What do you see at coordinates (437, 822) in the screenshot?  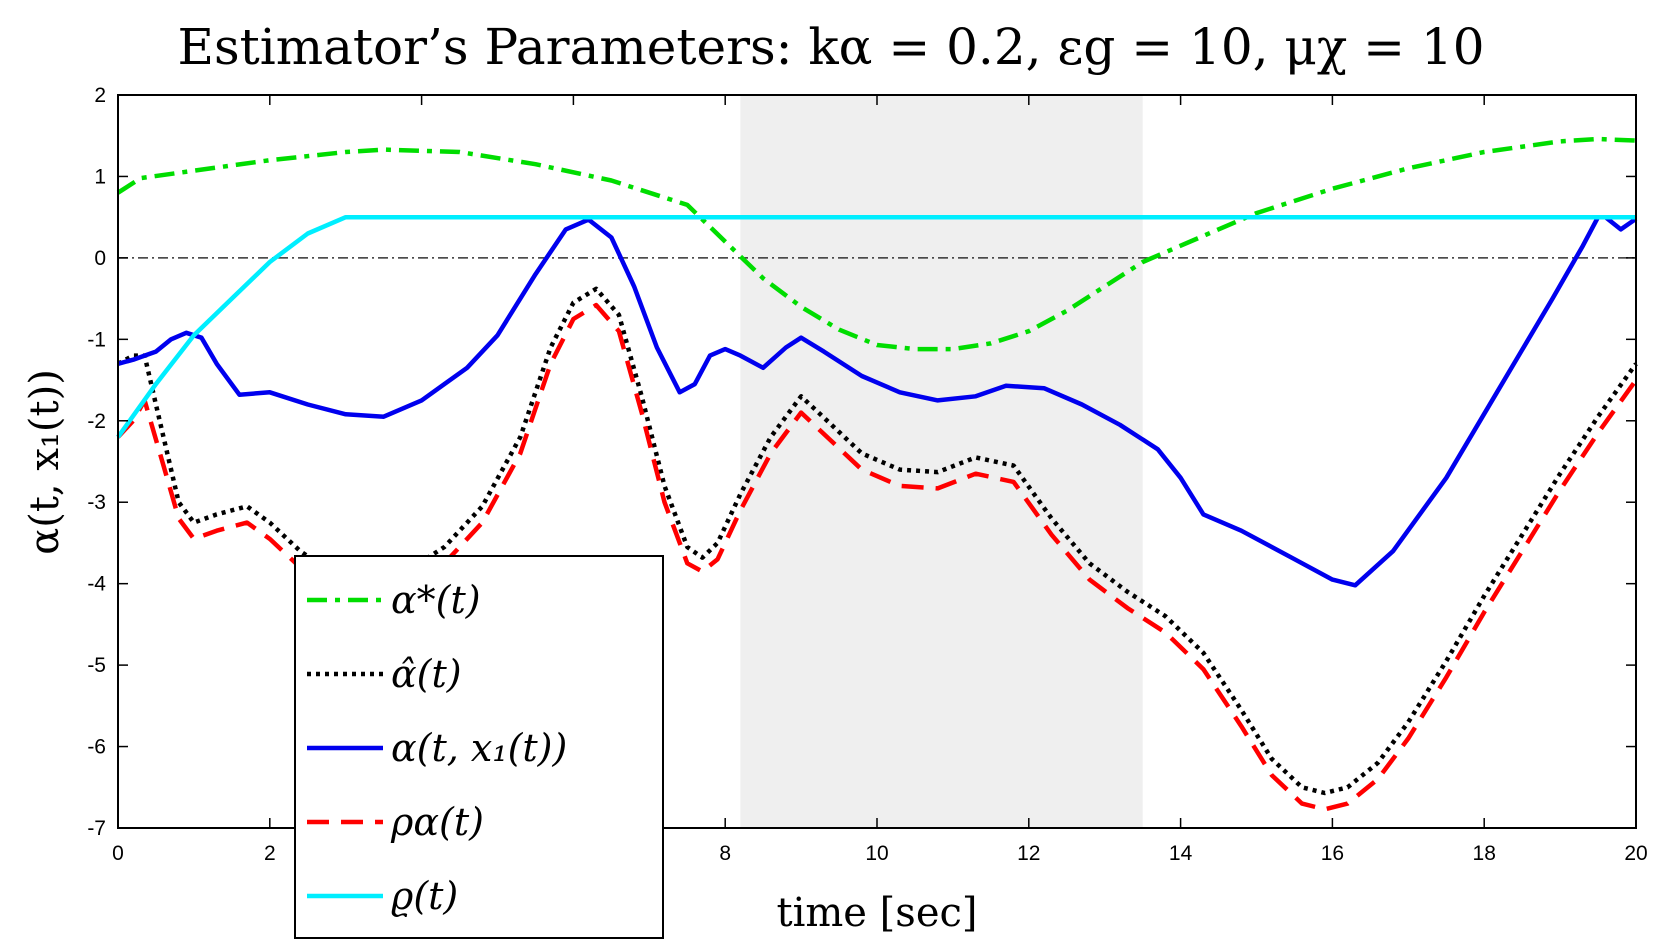 I see `legend-label-4: ρα(t)` at bounding box center [437, 822].